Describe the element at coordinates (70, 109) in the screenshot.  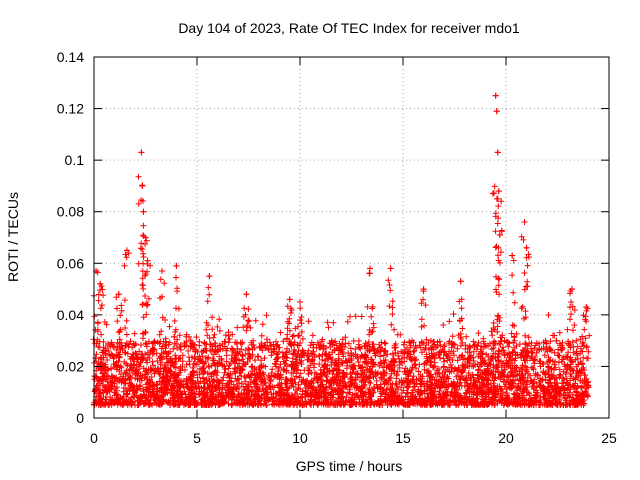
I see `y-tick-label: 0.12` at that location.